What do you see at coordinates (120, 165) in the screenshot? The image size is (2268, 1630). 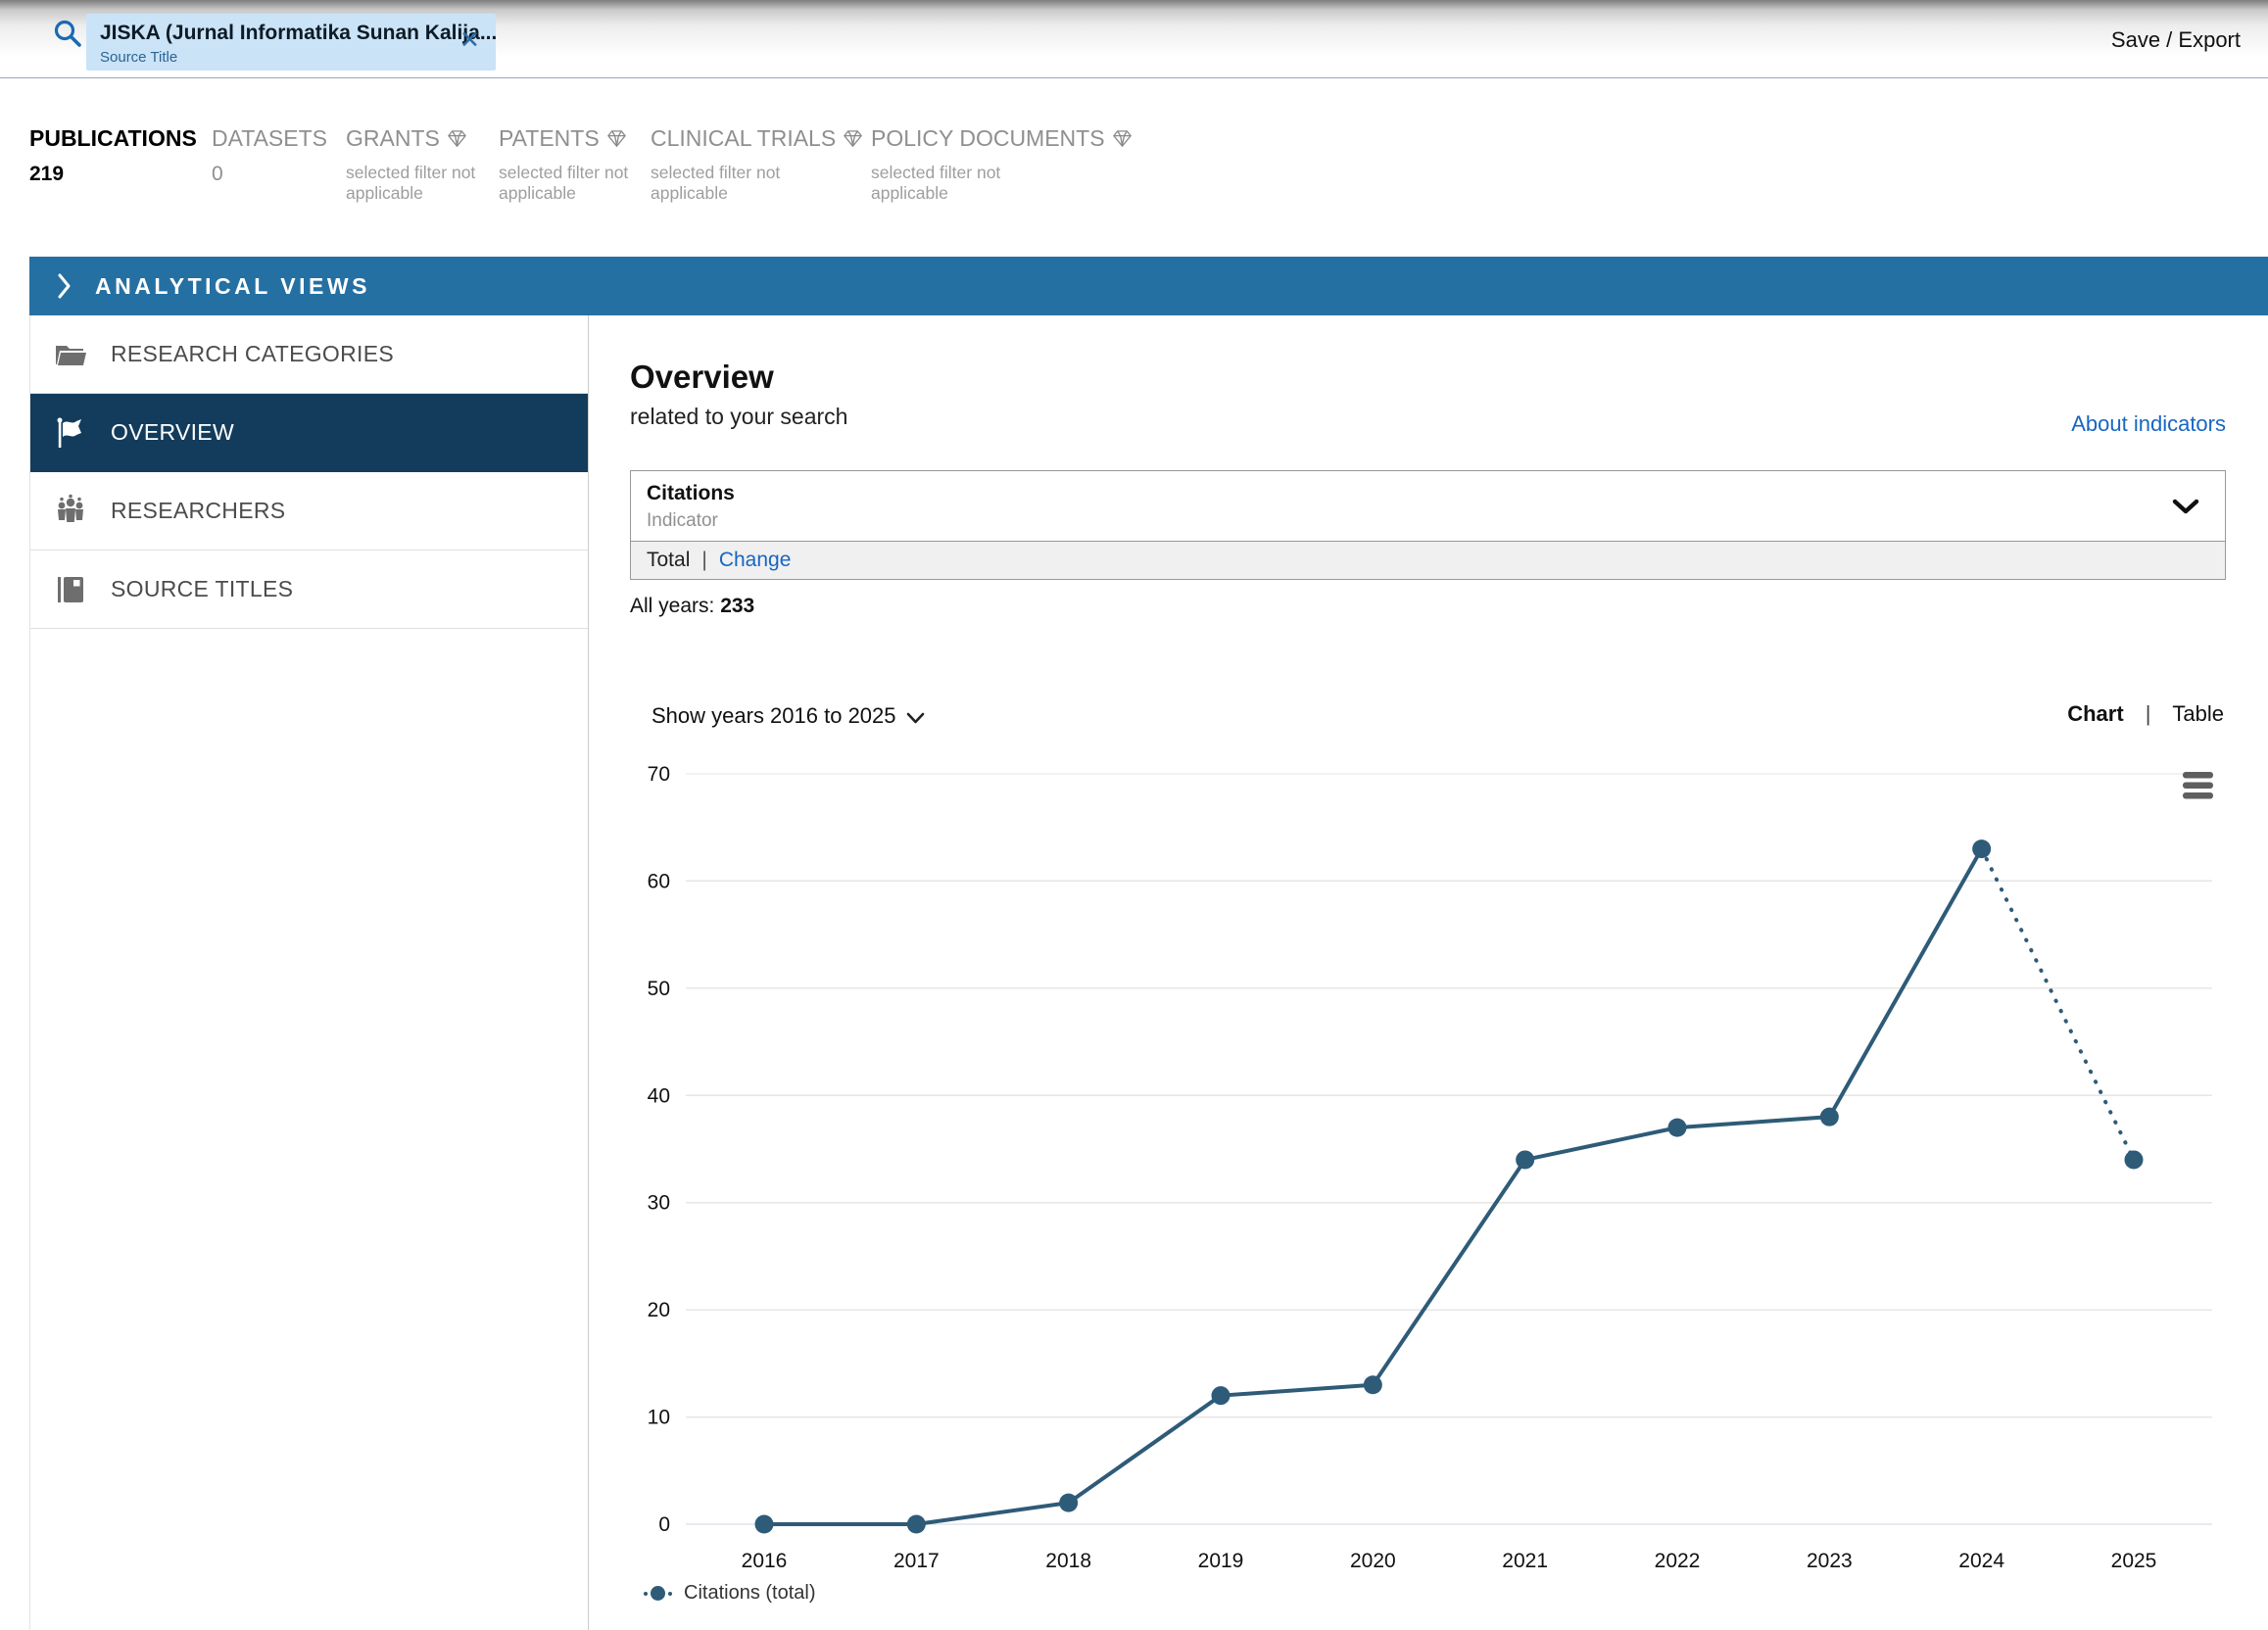 I see `tab-publications: PUBLICATIONS 219` at bounding box center [120, 165].